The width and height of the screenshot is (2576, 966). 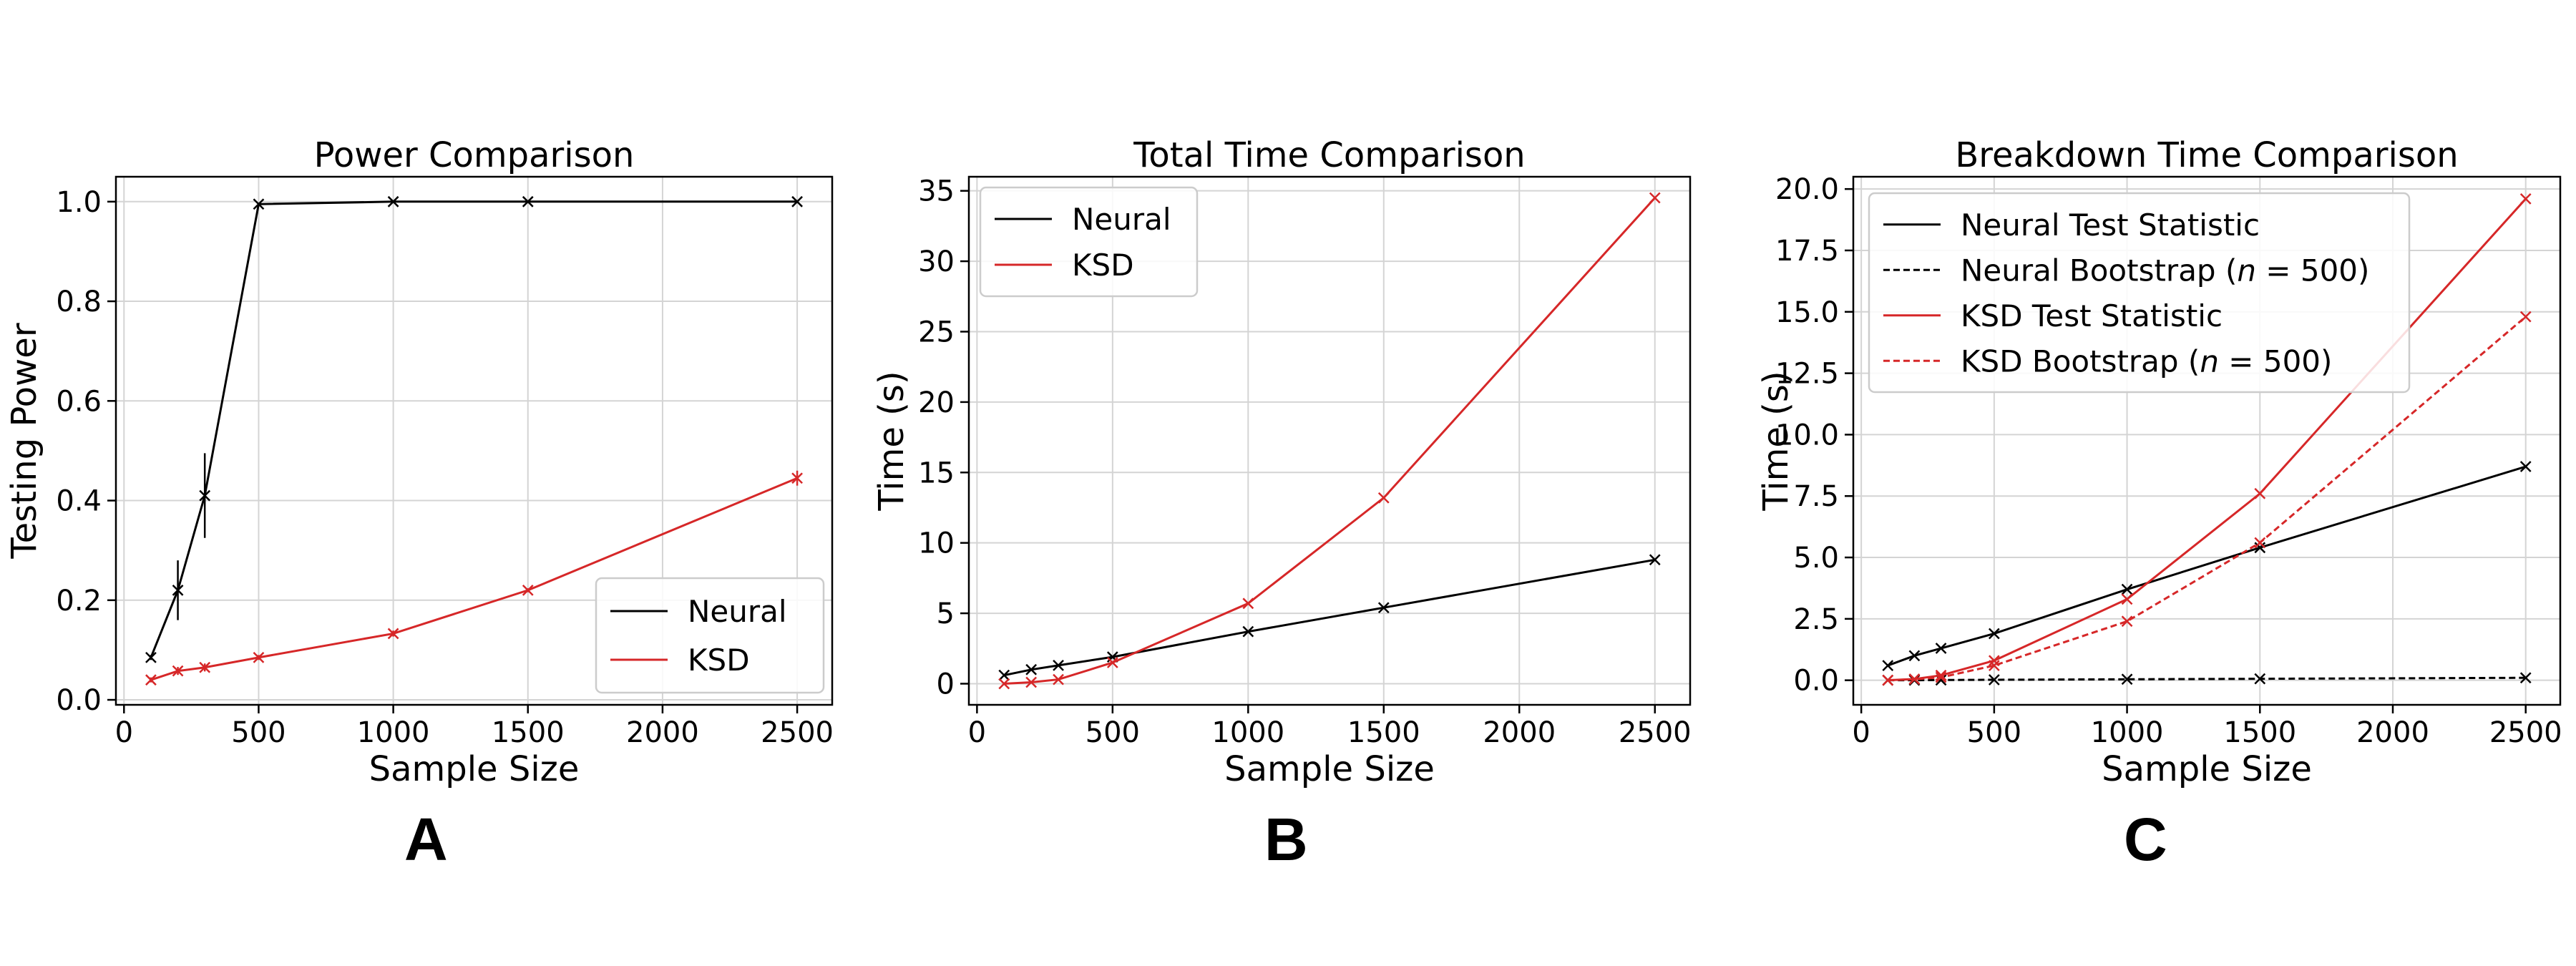 What do you see at coordinates (474, 155) in the screenshot?
I see `chart-title: Power Comparison` at bounding box center [474, 155].